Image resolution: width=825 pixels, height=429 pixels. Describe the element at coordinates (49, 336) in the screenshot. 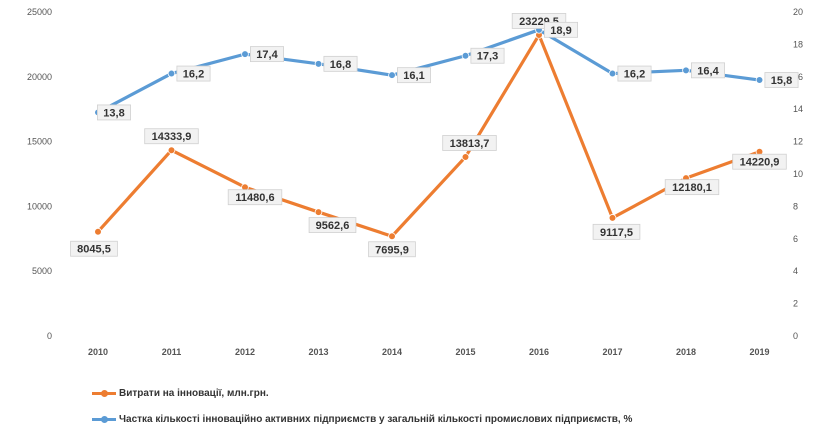

I see `left-tick-label: 0` at that location.